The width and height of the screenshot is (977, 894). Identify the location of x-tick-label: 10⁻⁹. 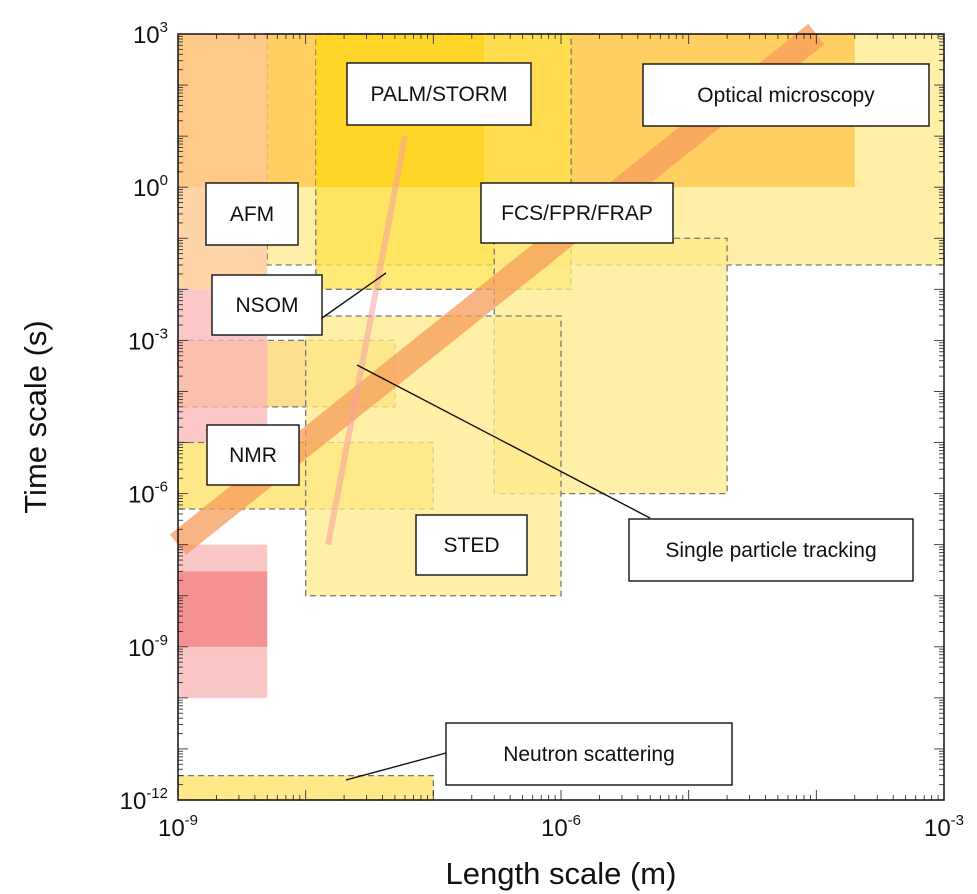
(178, 827).